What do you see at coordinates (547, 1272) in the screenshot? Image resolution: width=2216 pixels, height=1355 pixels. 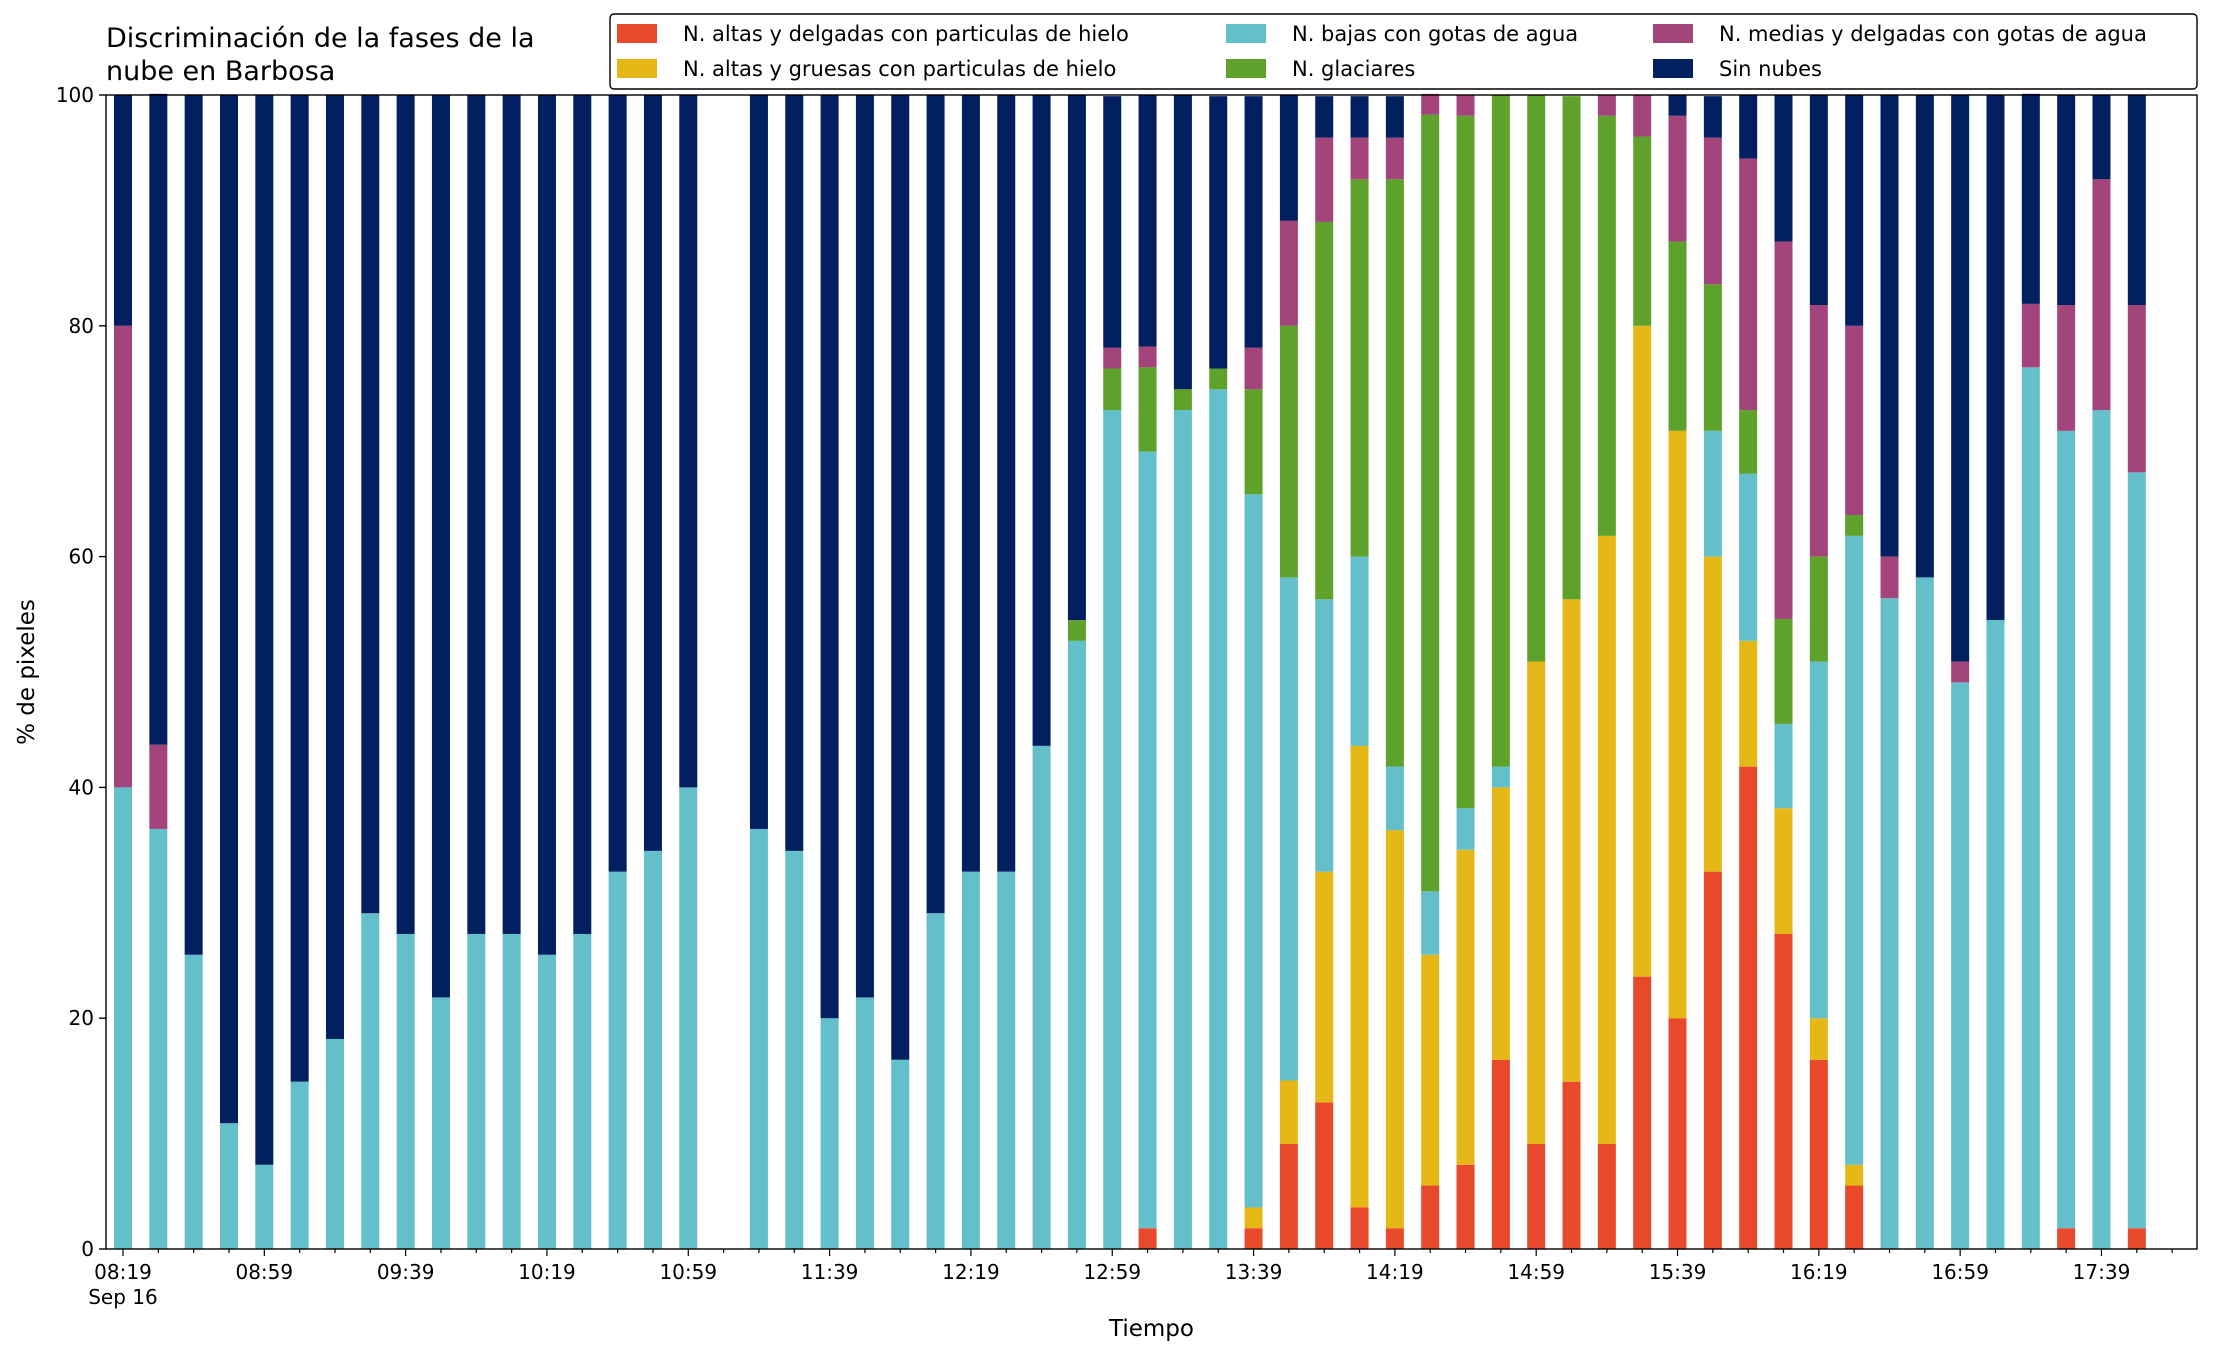 I see `x-tick-label: 10:19` at bounding box center [547, 1272].